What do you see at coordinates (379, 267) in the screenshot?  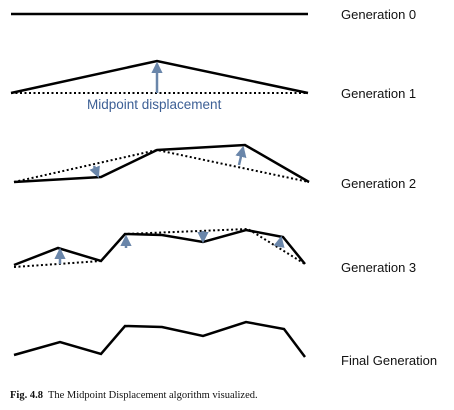 I see `generation-3-label: Generation 3` at bounding box center [379, 267].